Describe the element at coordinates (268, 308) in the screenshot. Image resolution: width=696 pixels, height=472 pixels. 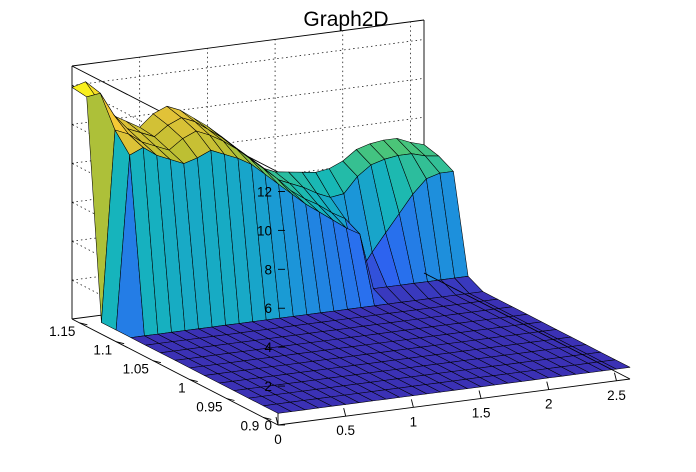
I see `z-tick-label: 6` at that location.